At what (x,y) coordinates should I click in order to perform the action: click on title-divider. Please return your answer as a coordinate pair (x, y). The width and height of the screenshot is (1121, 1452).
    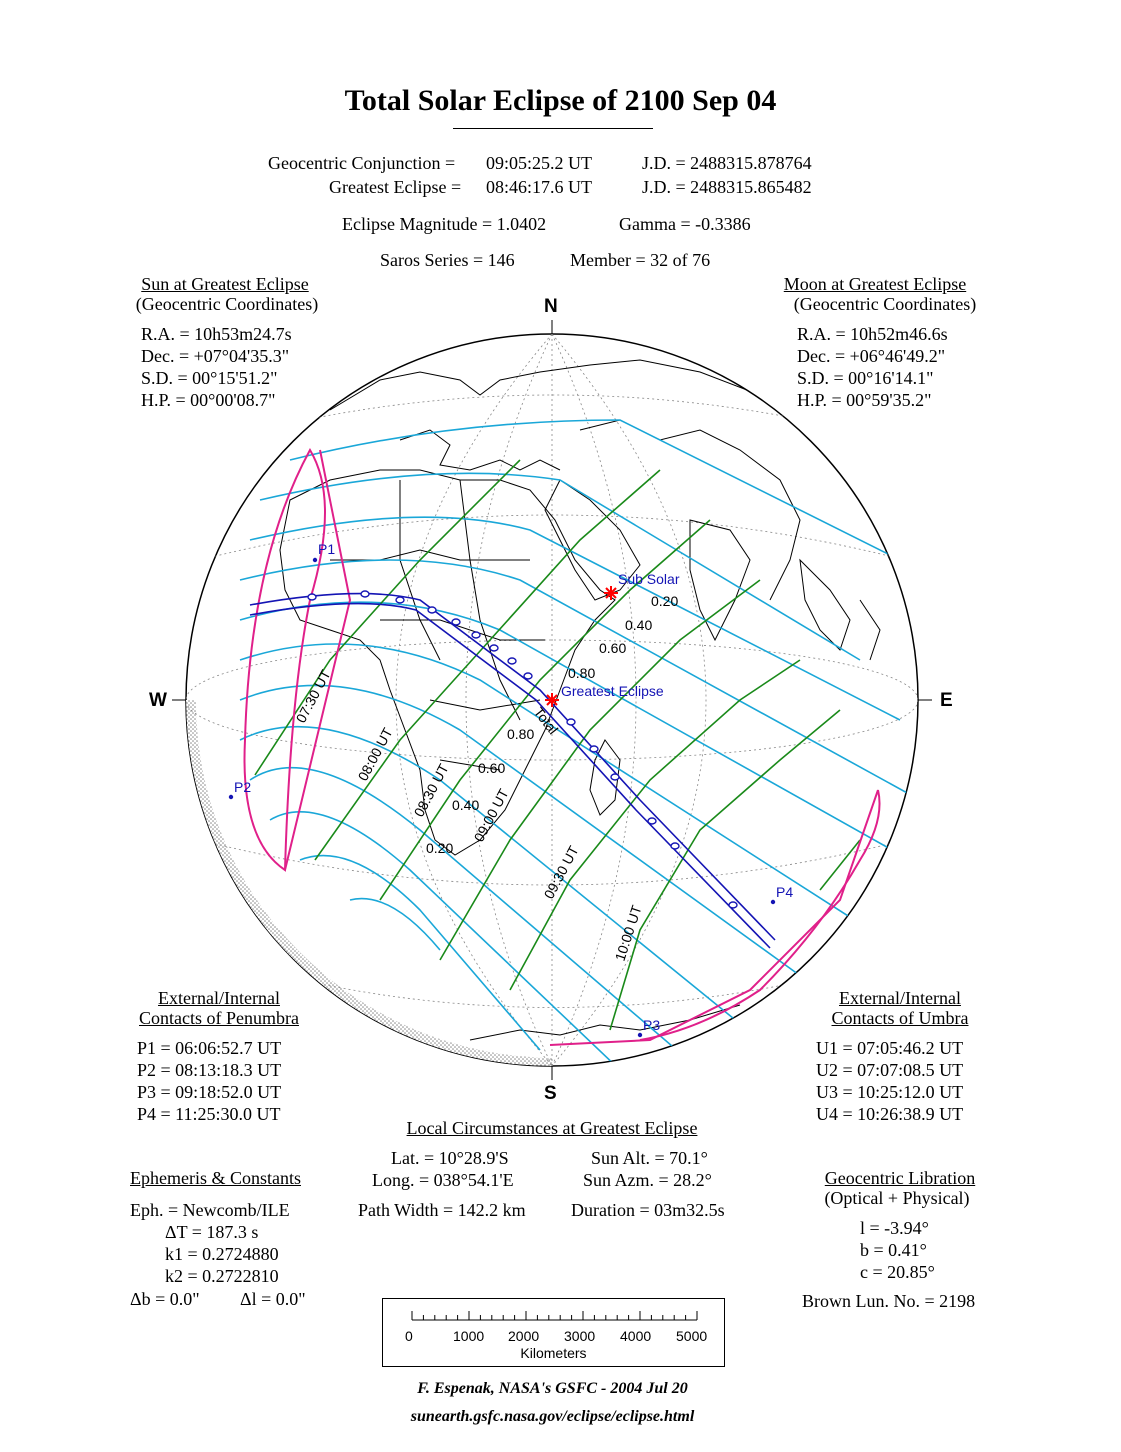
    Looking at the image, I should click on (553, 128).